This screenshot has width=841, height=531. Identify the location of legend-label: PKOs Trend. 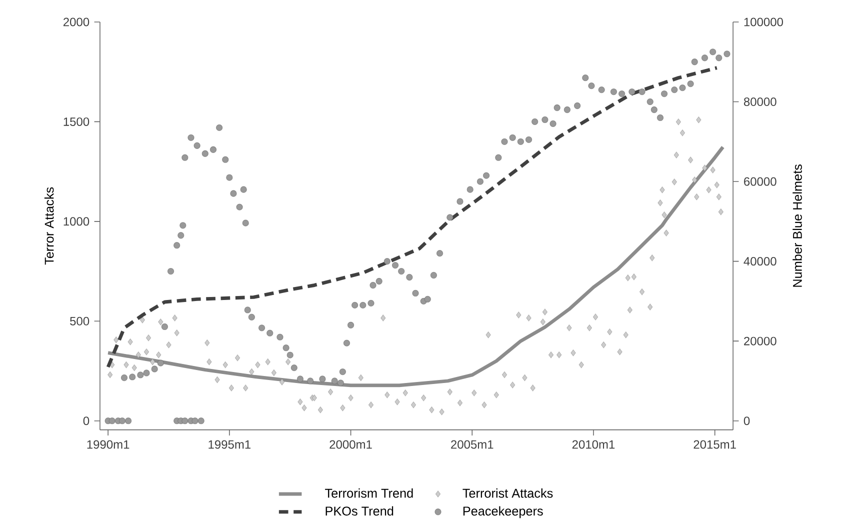
(360, 511).